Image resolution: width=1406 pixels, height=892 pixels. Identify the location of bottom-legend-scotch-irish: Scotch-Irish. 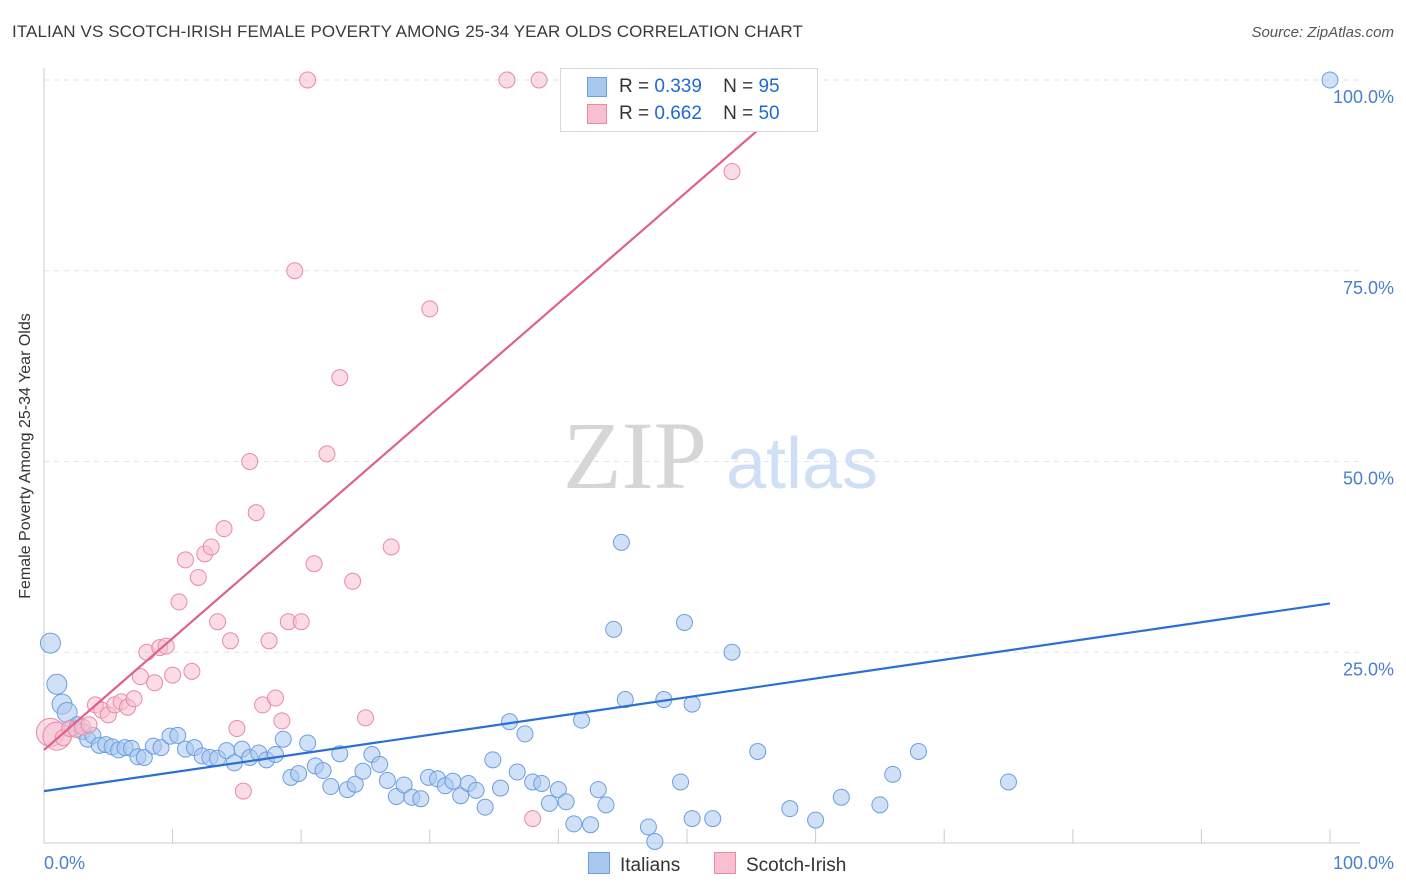
(780, 864).